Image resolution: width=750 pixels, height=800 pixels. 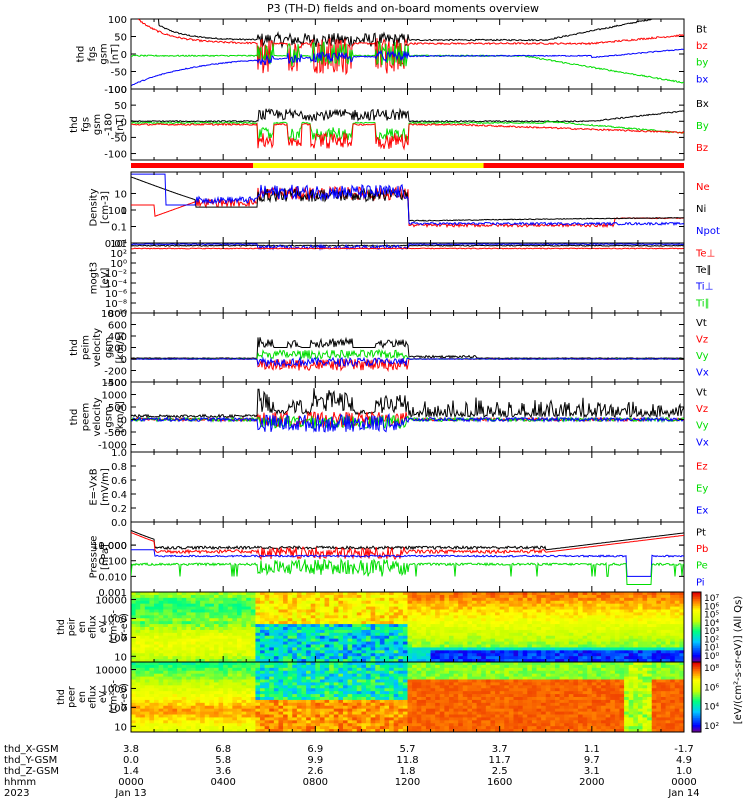 What do you see at coordinates (72, 627) in the screenshot?
I see `y-axis-label: peir` at bounding box center [72, 627].